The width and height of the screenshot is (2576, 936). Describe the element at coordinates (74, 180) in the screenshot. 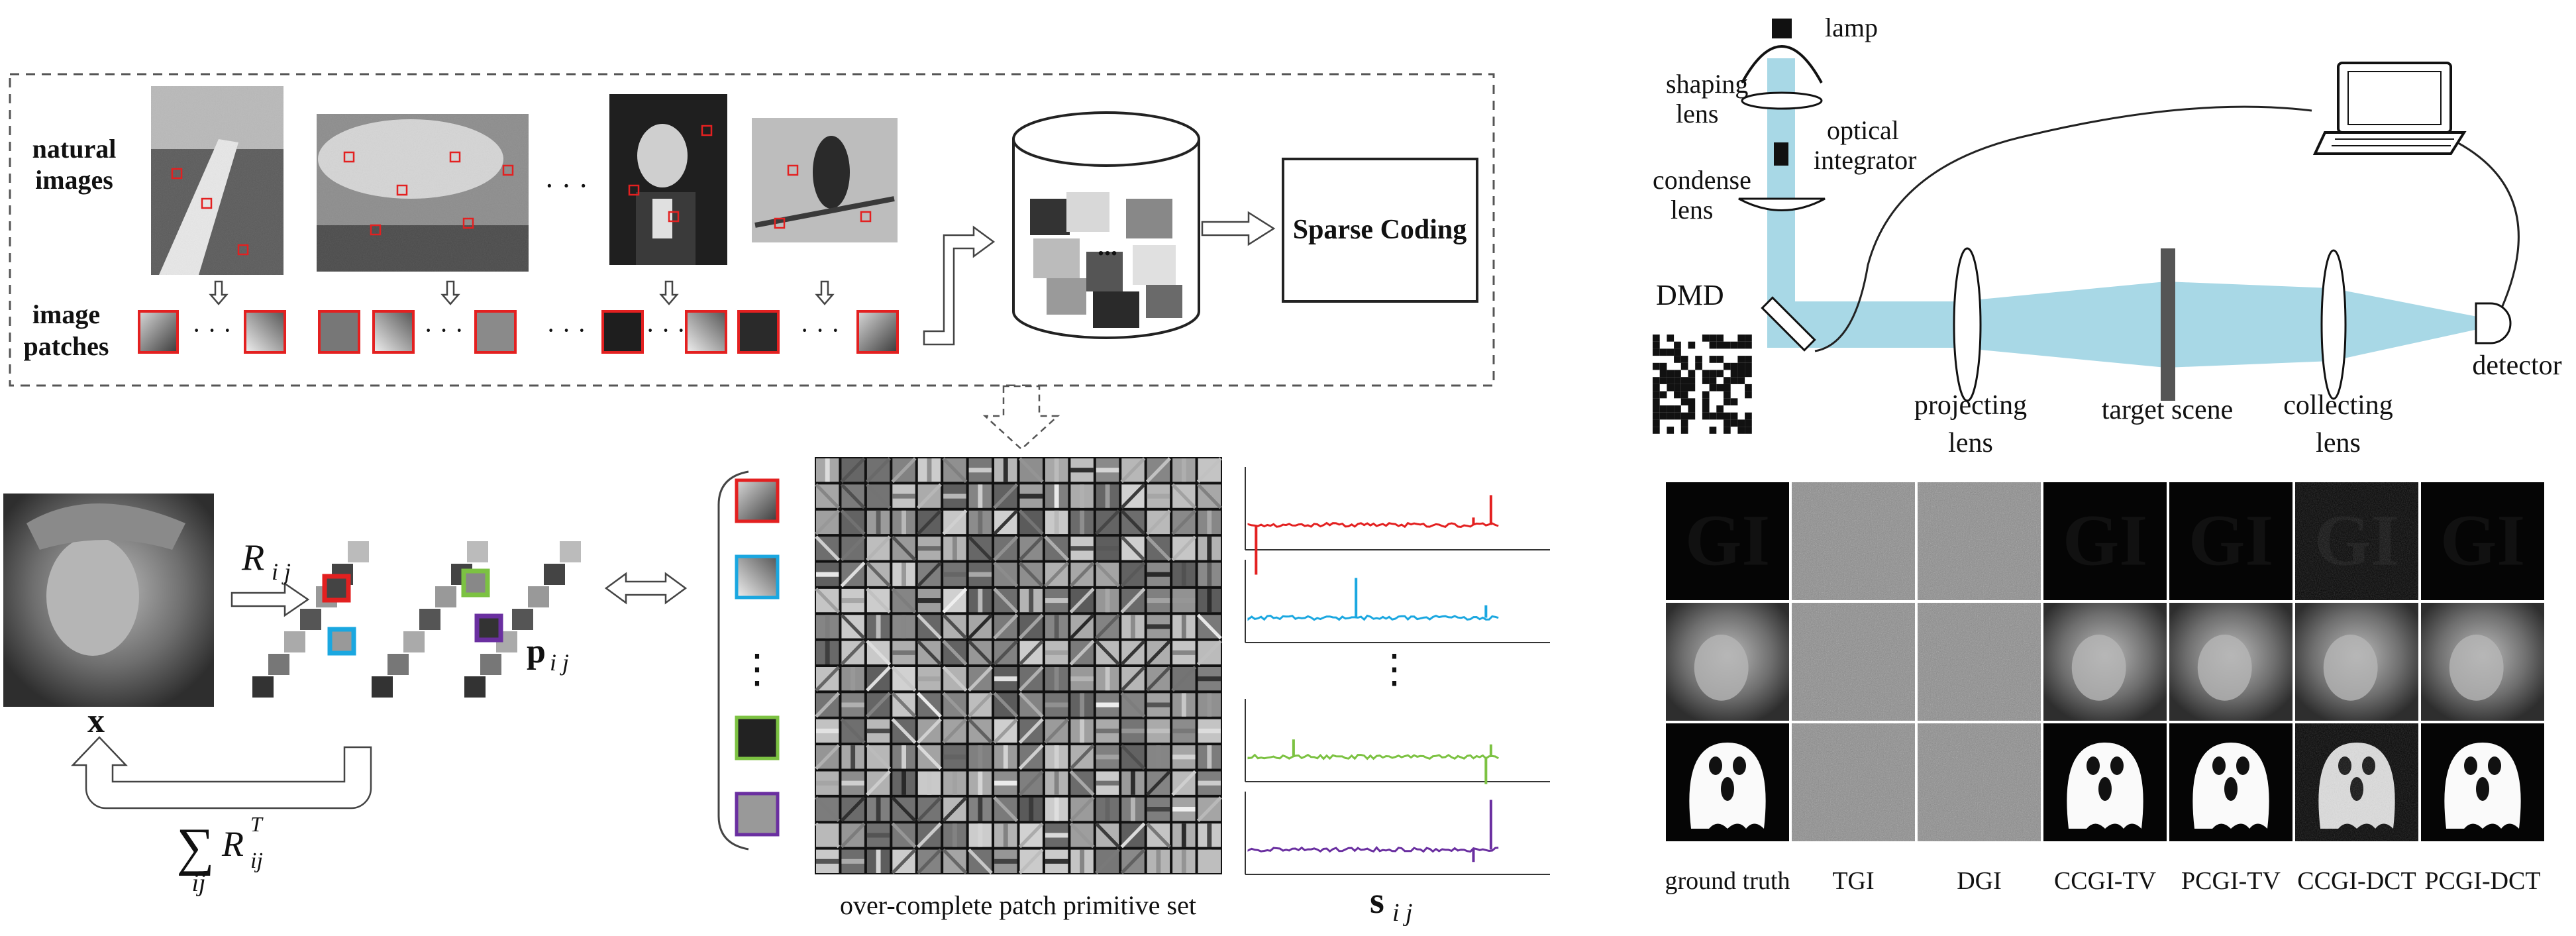

I see `natural-images-label-2: images` at that location.